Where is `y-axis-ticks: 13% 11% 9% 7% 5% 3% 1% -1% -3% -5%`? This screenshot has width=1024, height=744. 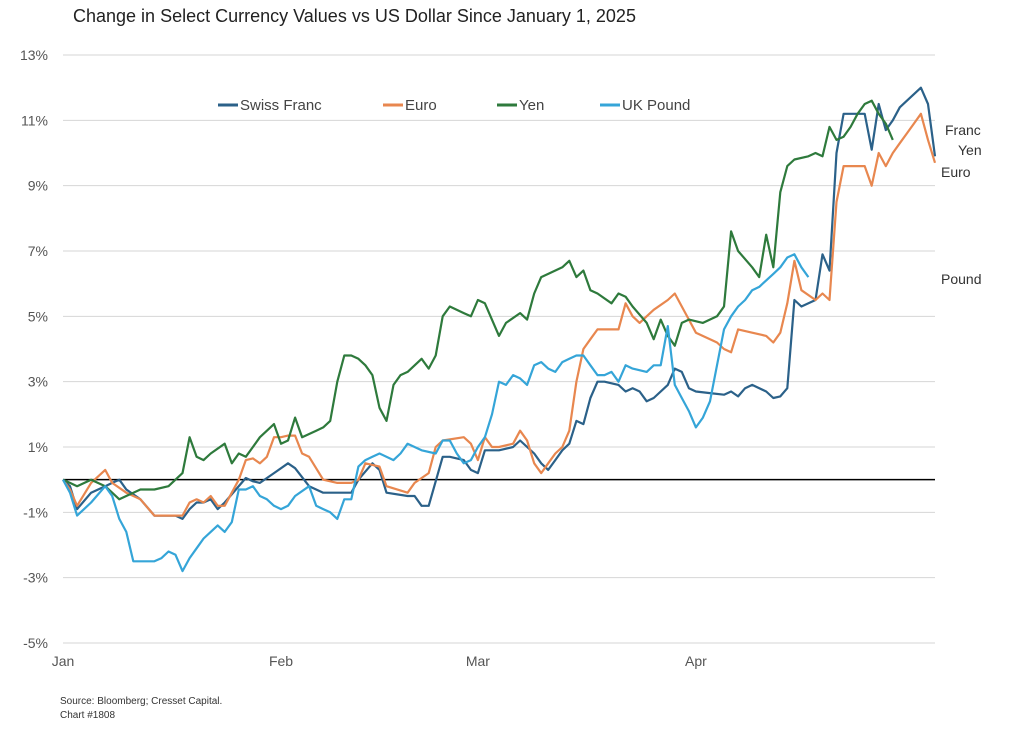 y-axis-ticks: 13% 11% 9% 7% 5% 3% 1% -1% -3% -5% is located at coordinates (34, 349).